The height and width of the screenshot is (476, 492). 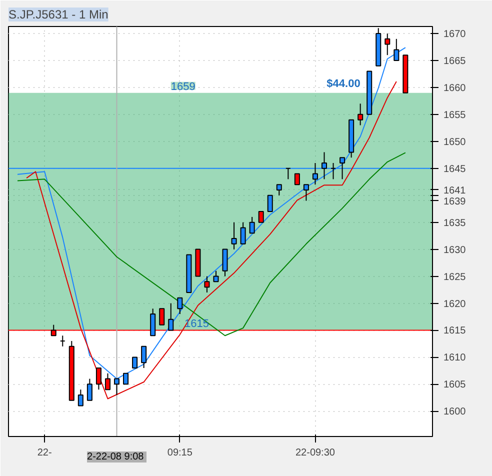 What do you see at coordinates (455, 331) in the screenshot?
I see `y-tick-label: 1615` at bounding box center [455, 331].